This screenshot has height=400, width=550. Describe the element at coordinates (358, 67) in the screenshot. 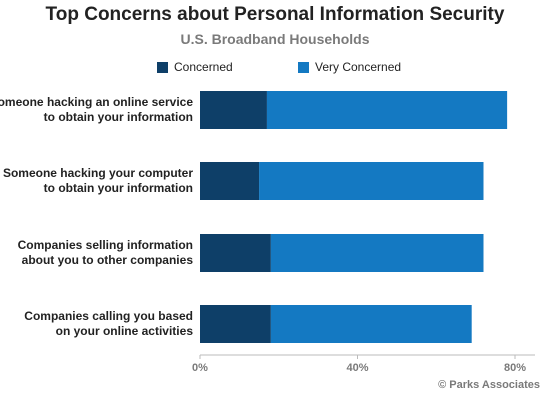

I see `legend-label-very-concerned: Very Concerned` at that location.